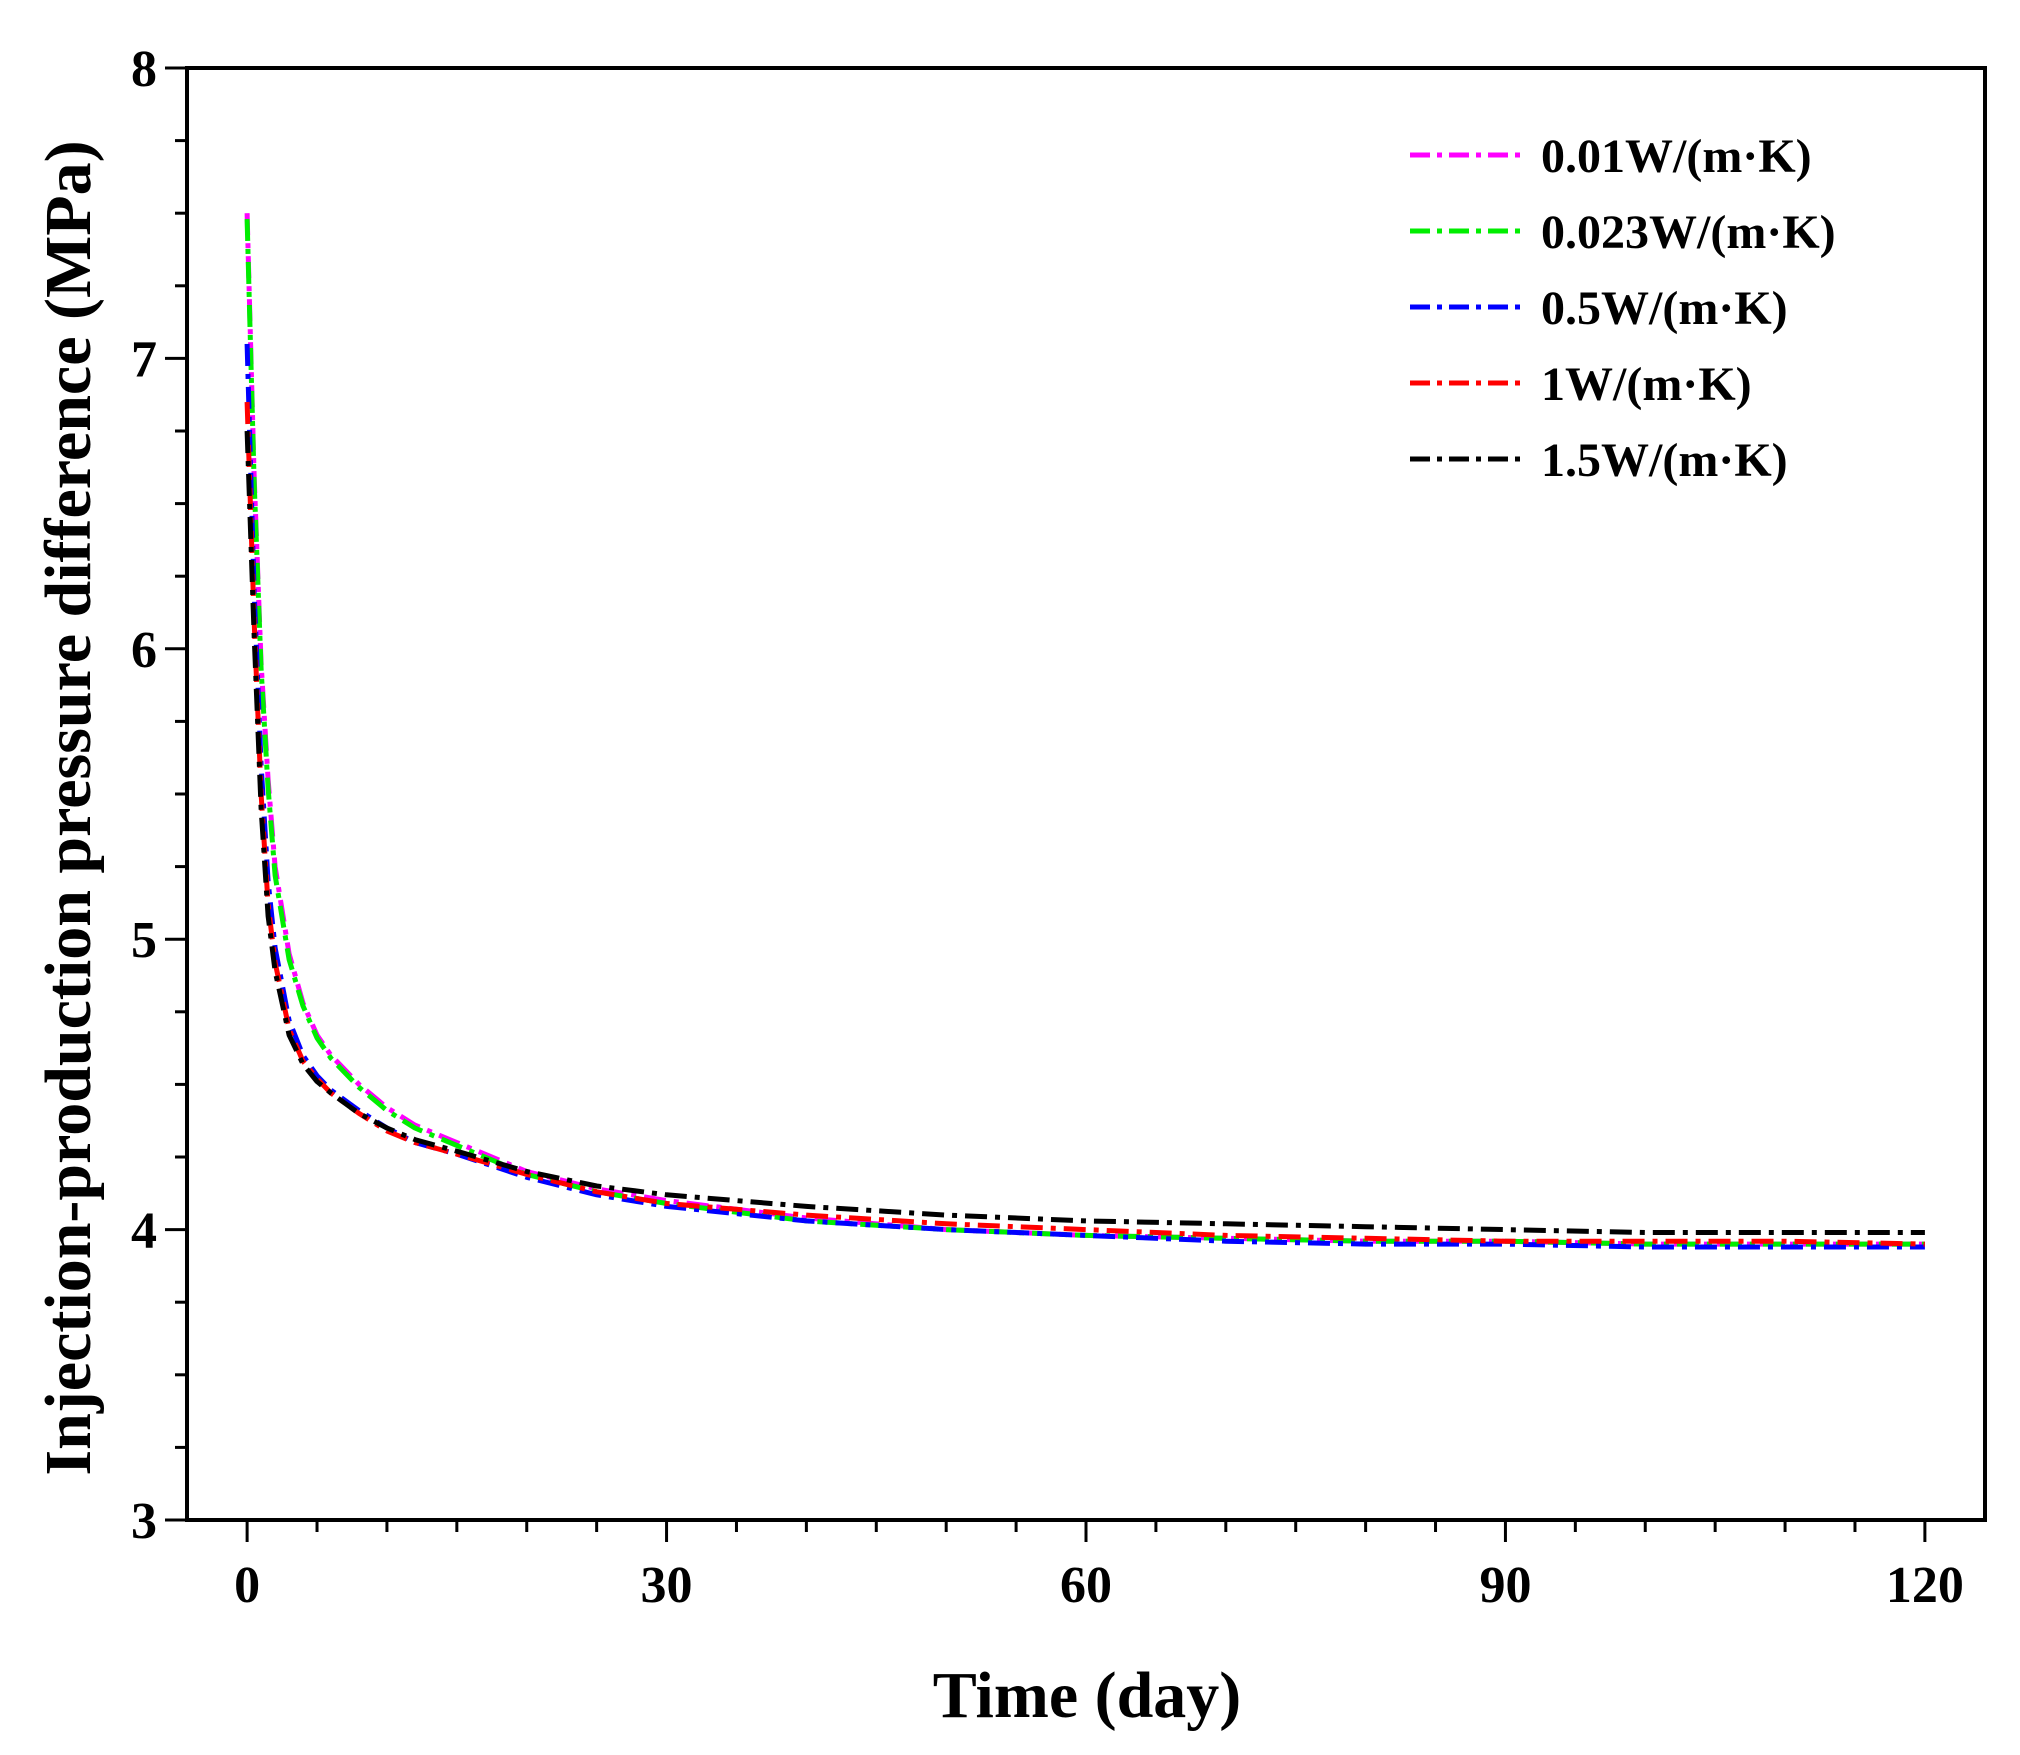  I want to click on legend-label: 0.01W/(m·K), so click(1676, 156).